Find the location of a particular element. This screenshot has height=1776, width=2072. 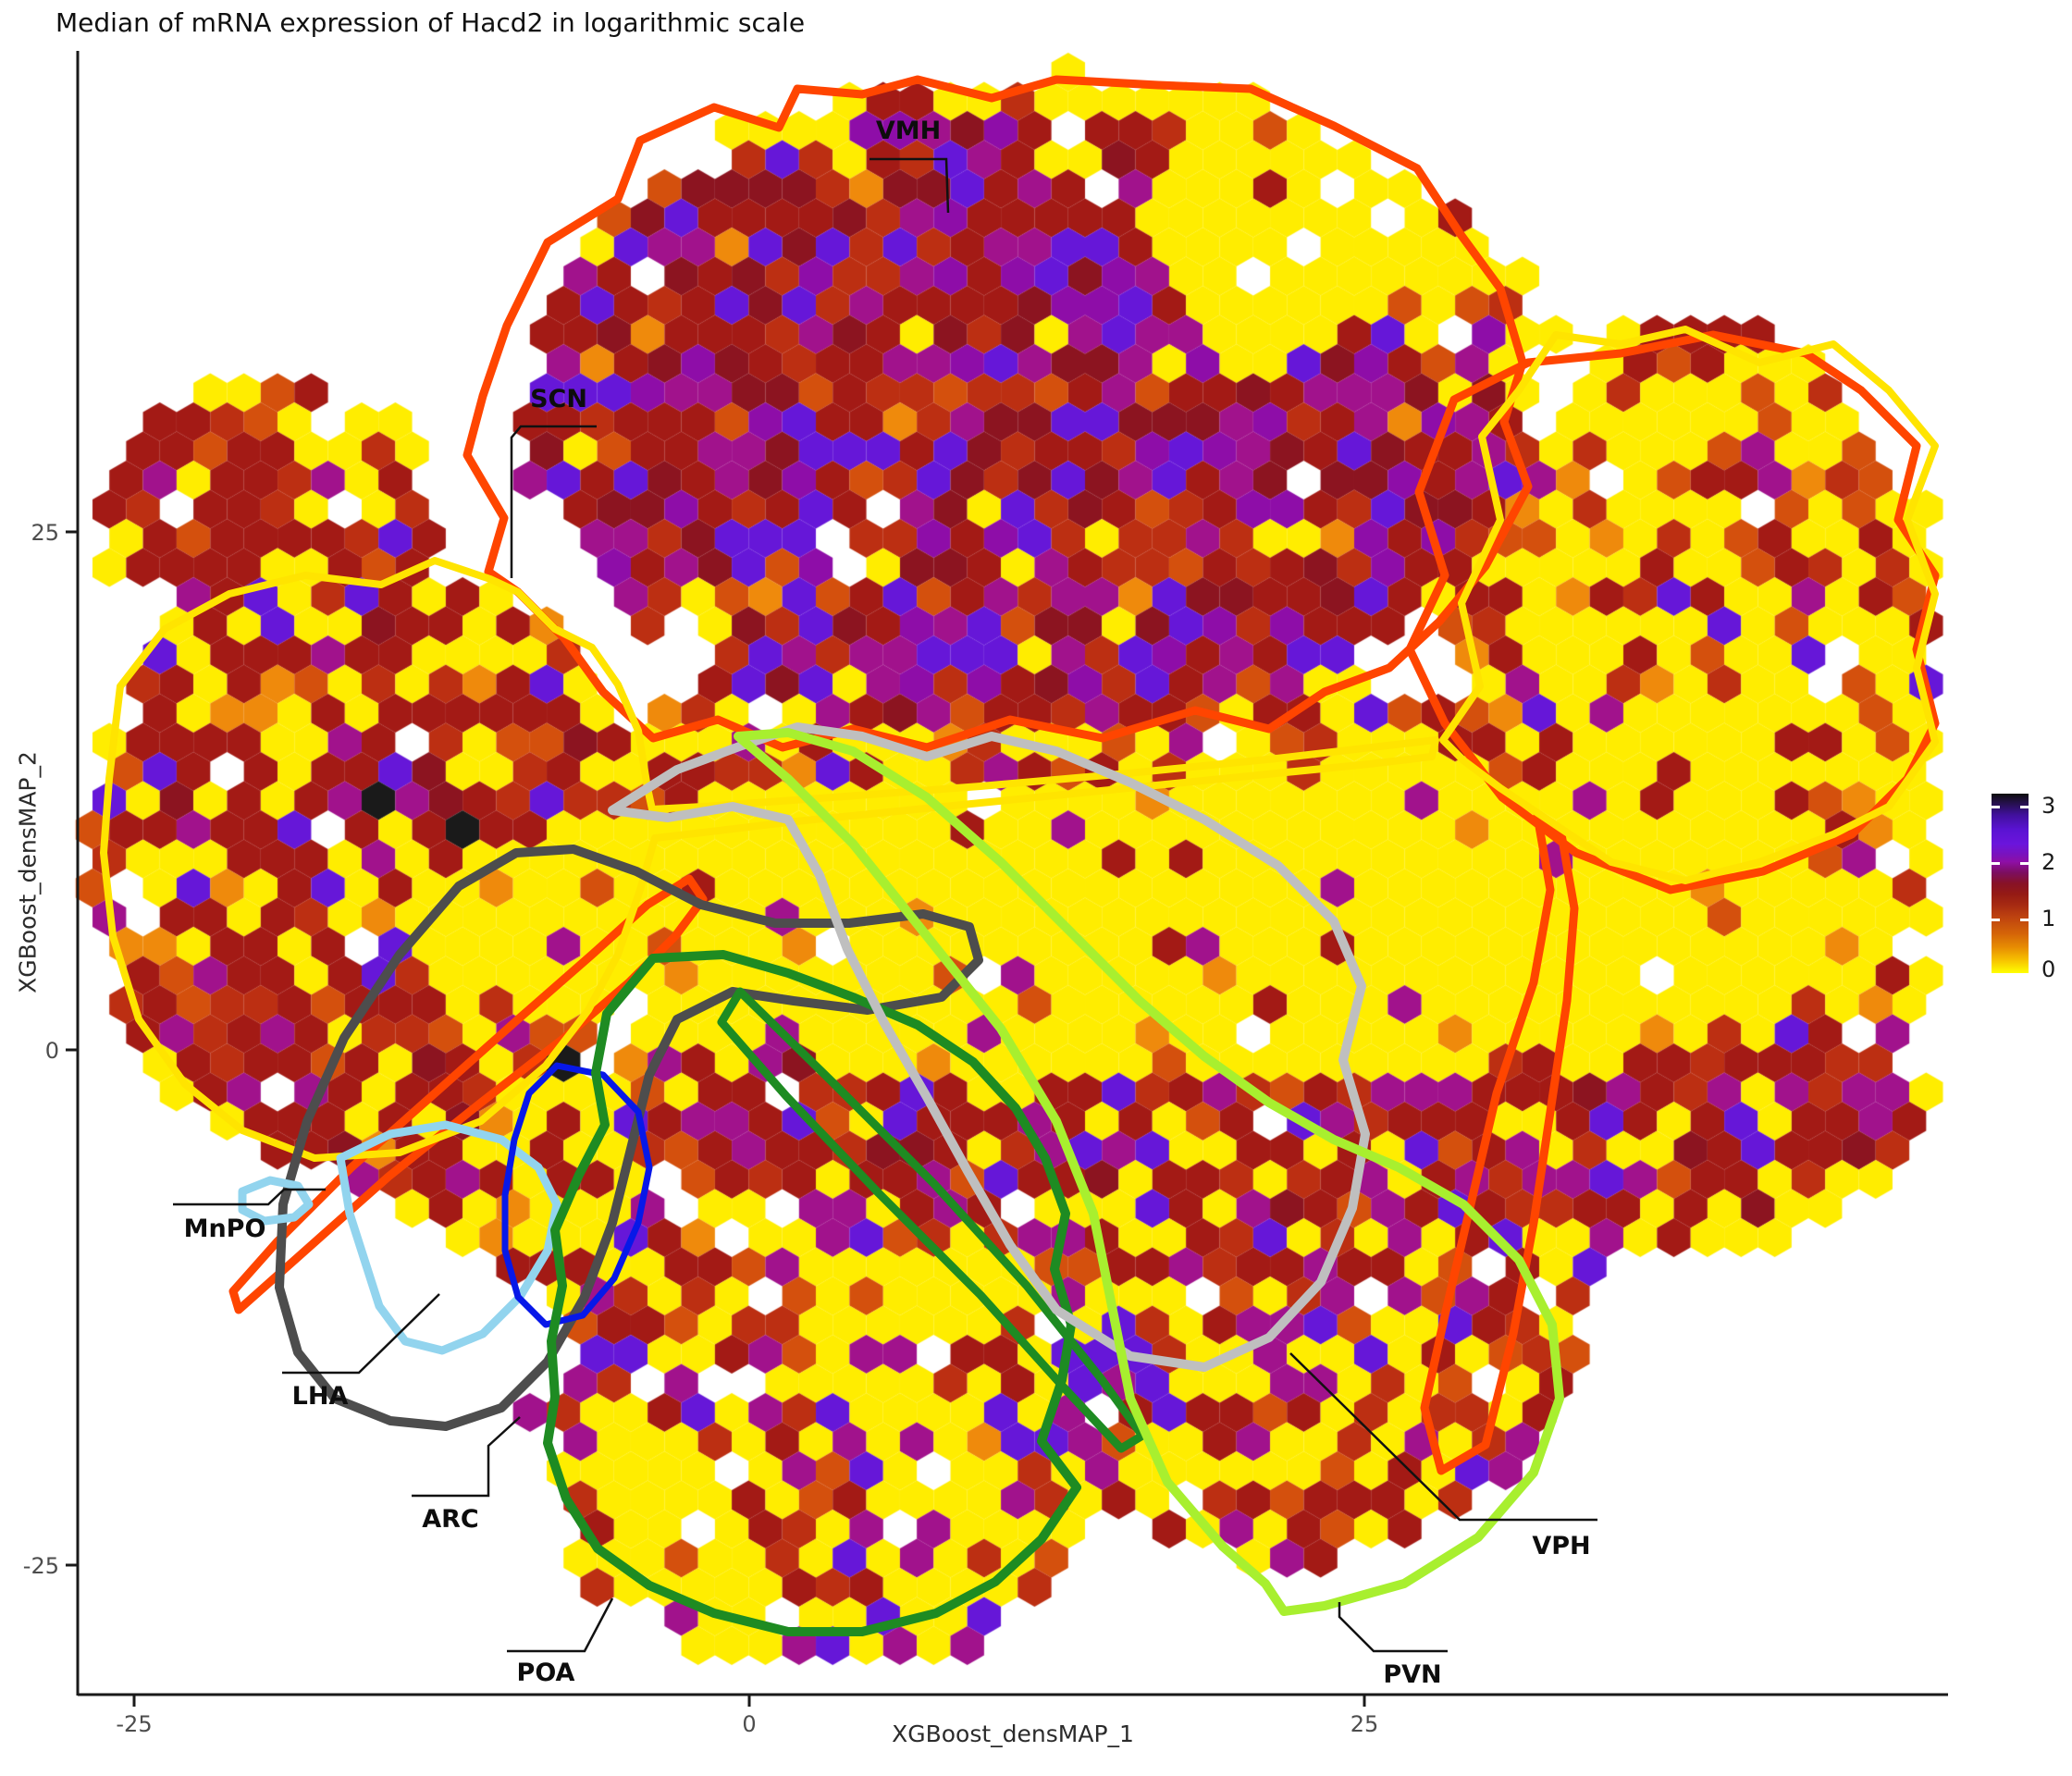

x-tick-label: 0 is located at coordinates (749, 1724).